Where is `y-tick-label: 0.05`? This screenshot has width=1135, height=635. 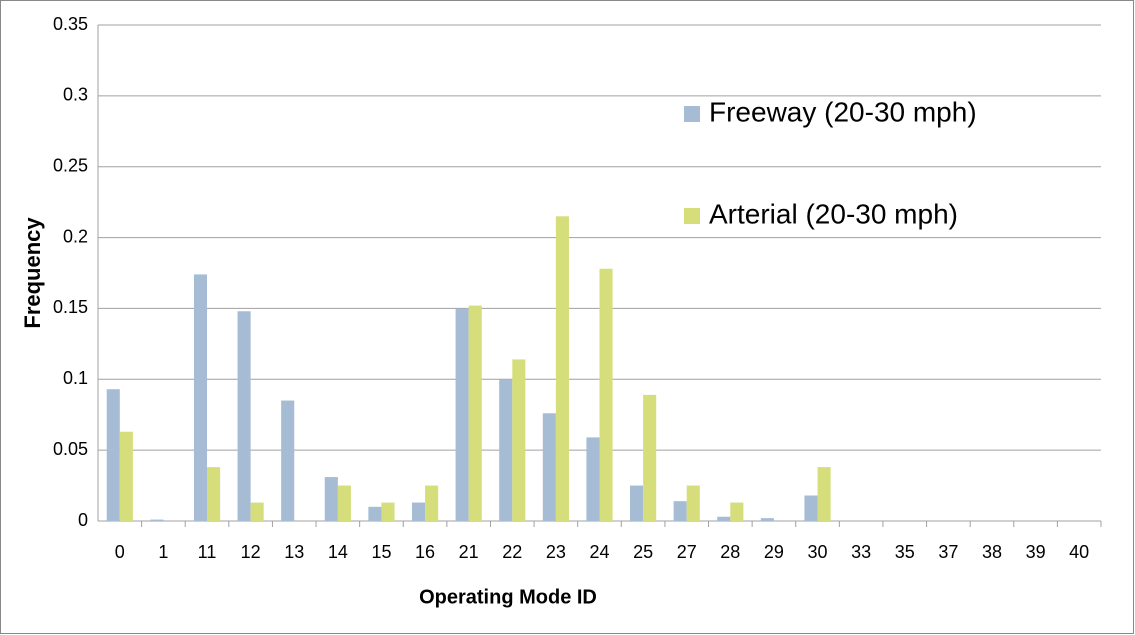 y-tick-label: 0.05 is located at coordinates (70, 449).